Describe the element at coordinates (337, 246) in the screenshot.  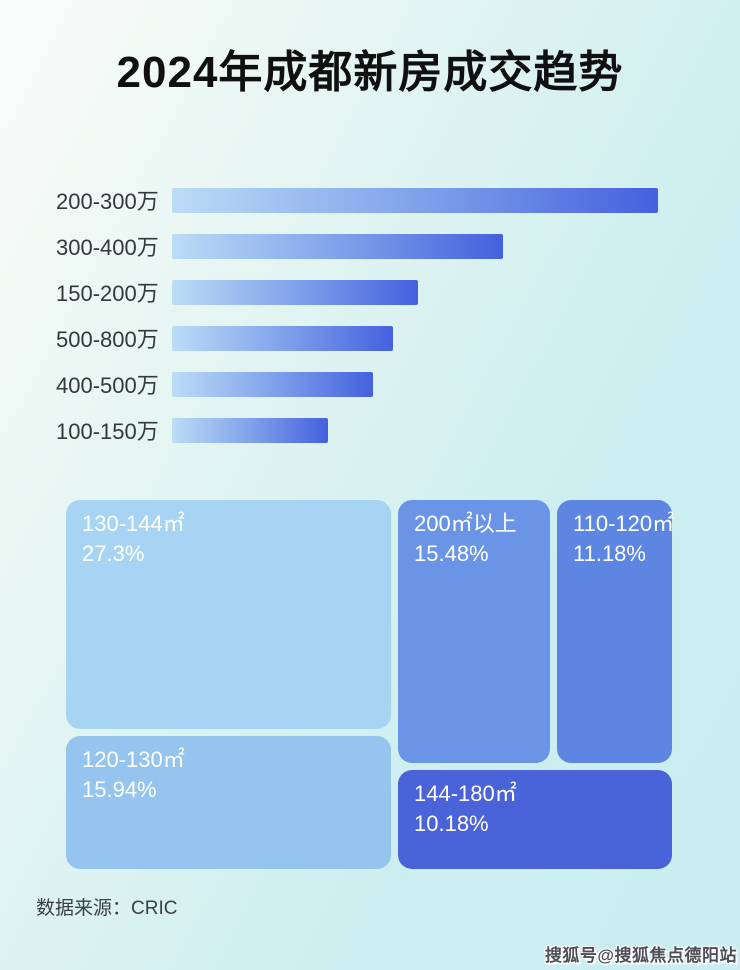
I see `bar-300-400w` at that location.